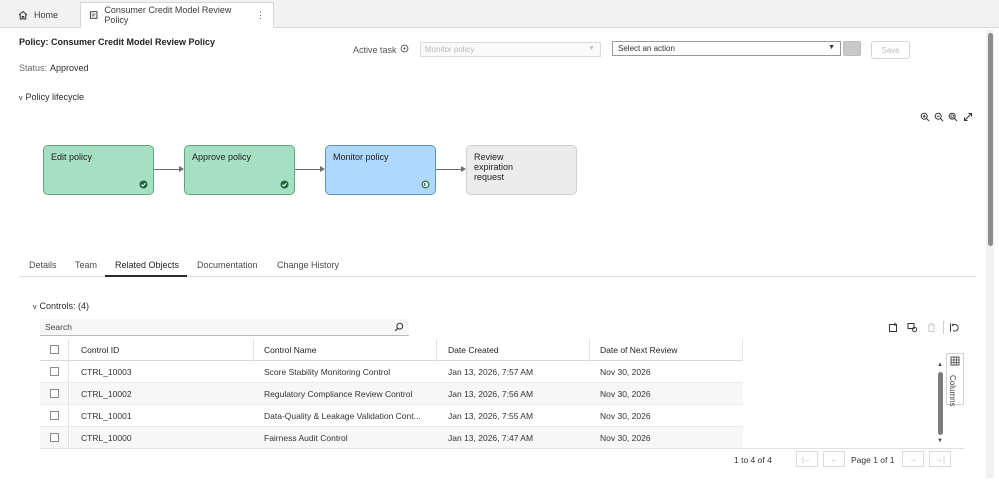 Image resolution: width=999 pixels, height=480 pixels. I want to click on in-progress-icon, so click(425, 184).